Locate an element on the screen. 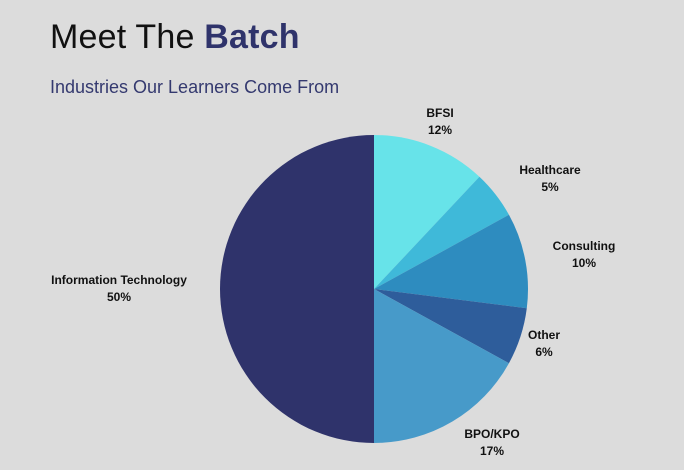  slice-value-label: 5% is located at coordinates (550, 187).